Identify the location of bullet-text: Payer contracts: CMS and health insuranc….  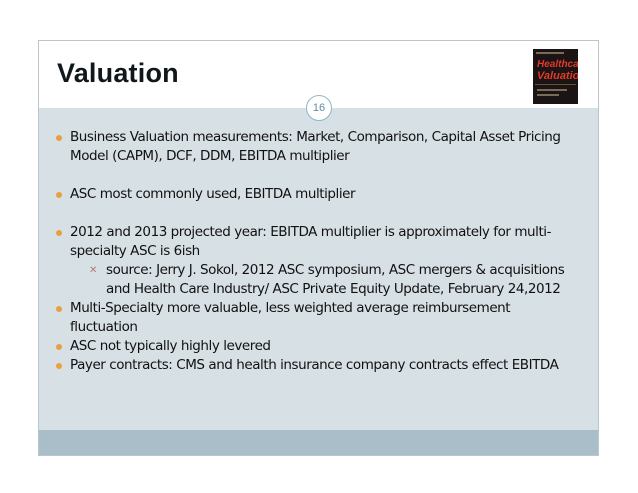
(314, 365).